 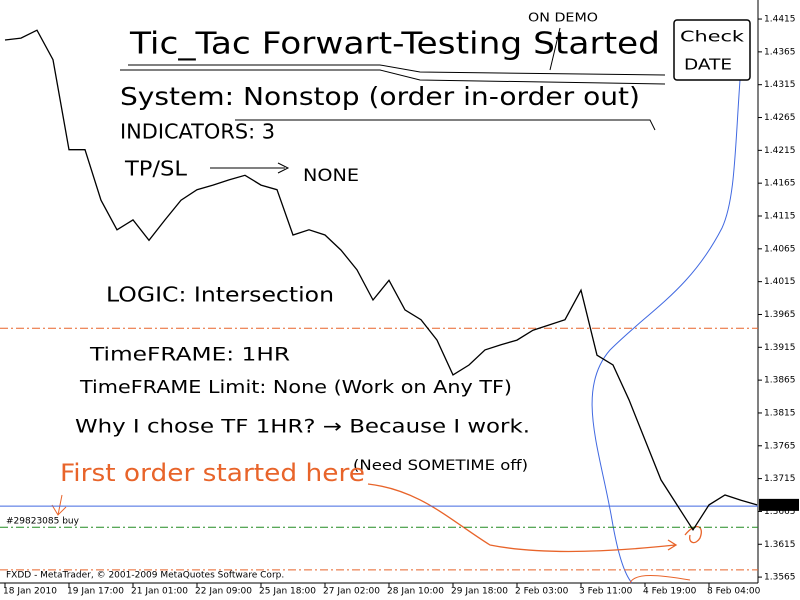 I want to click on annotation: First order started here, so click(x=212, y=473).